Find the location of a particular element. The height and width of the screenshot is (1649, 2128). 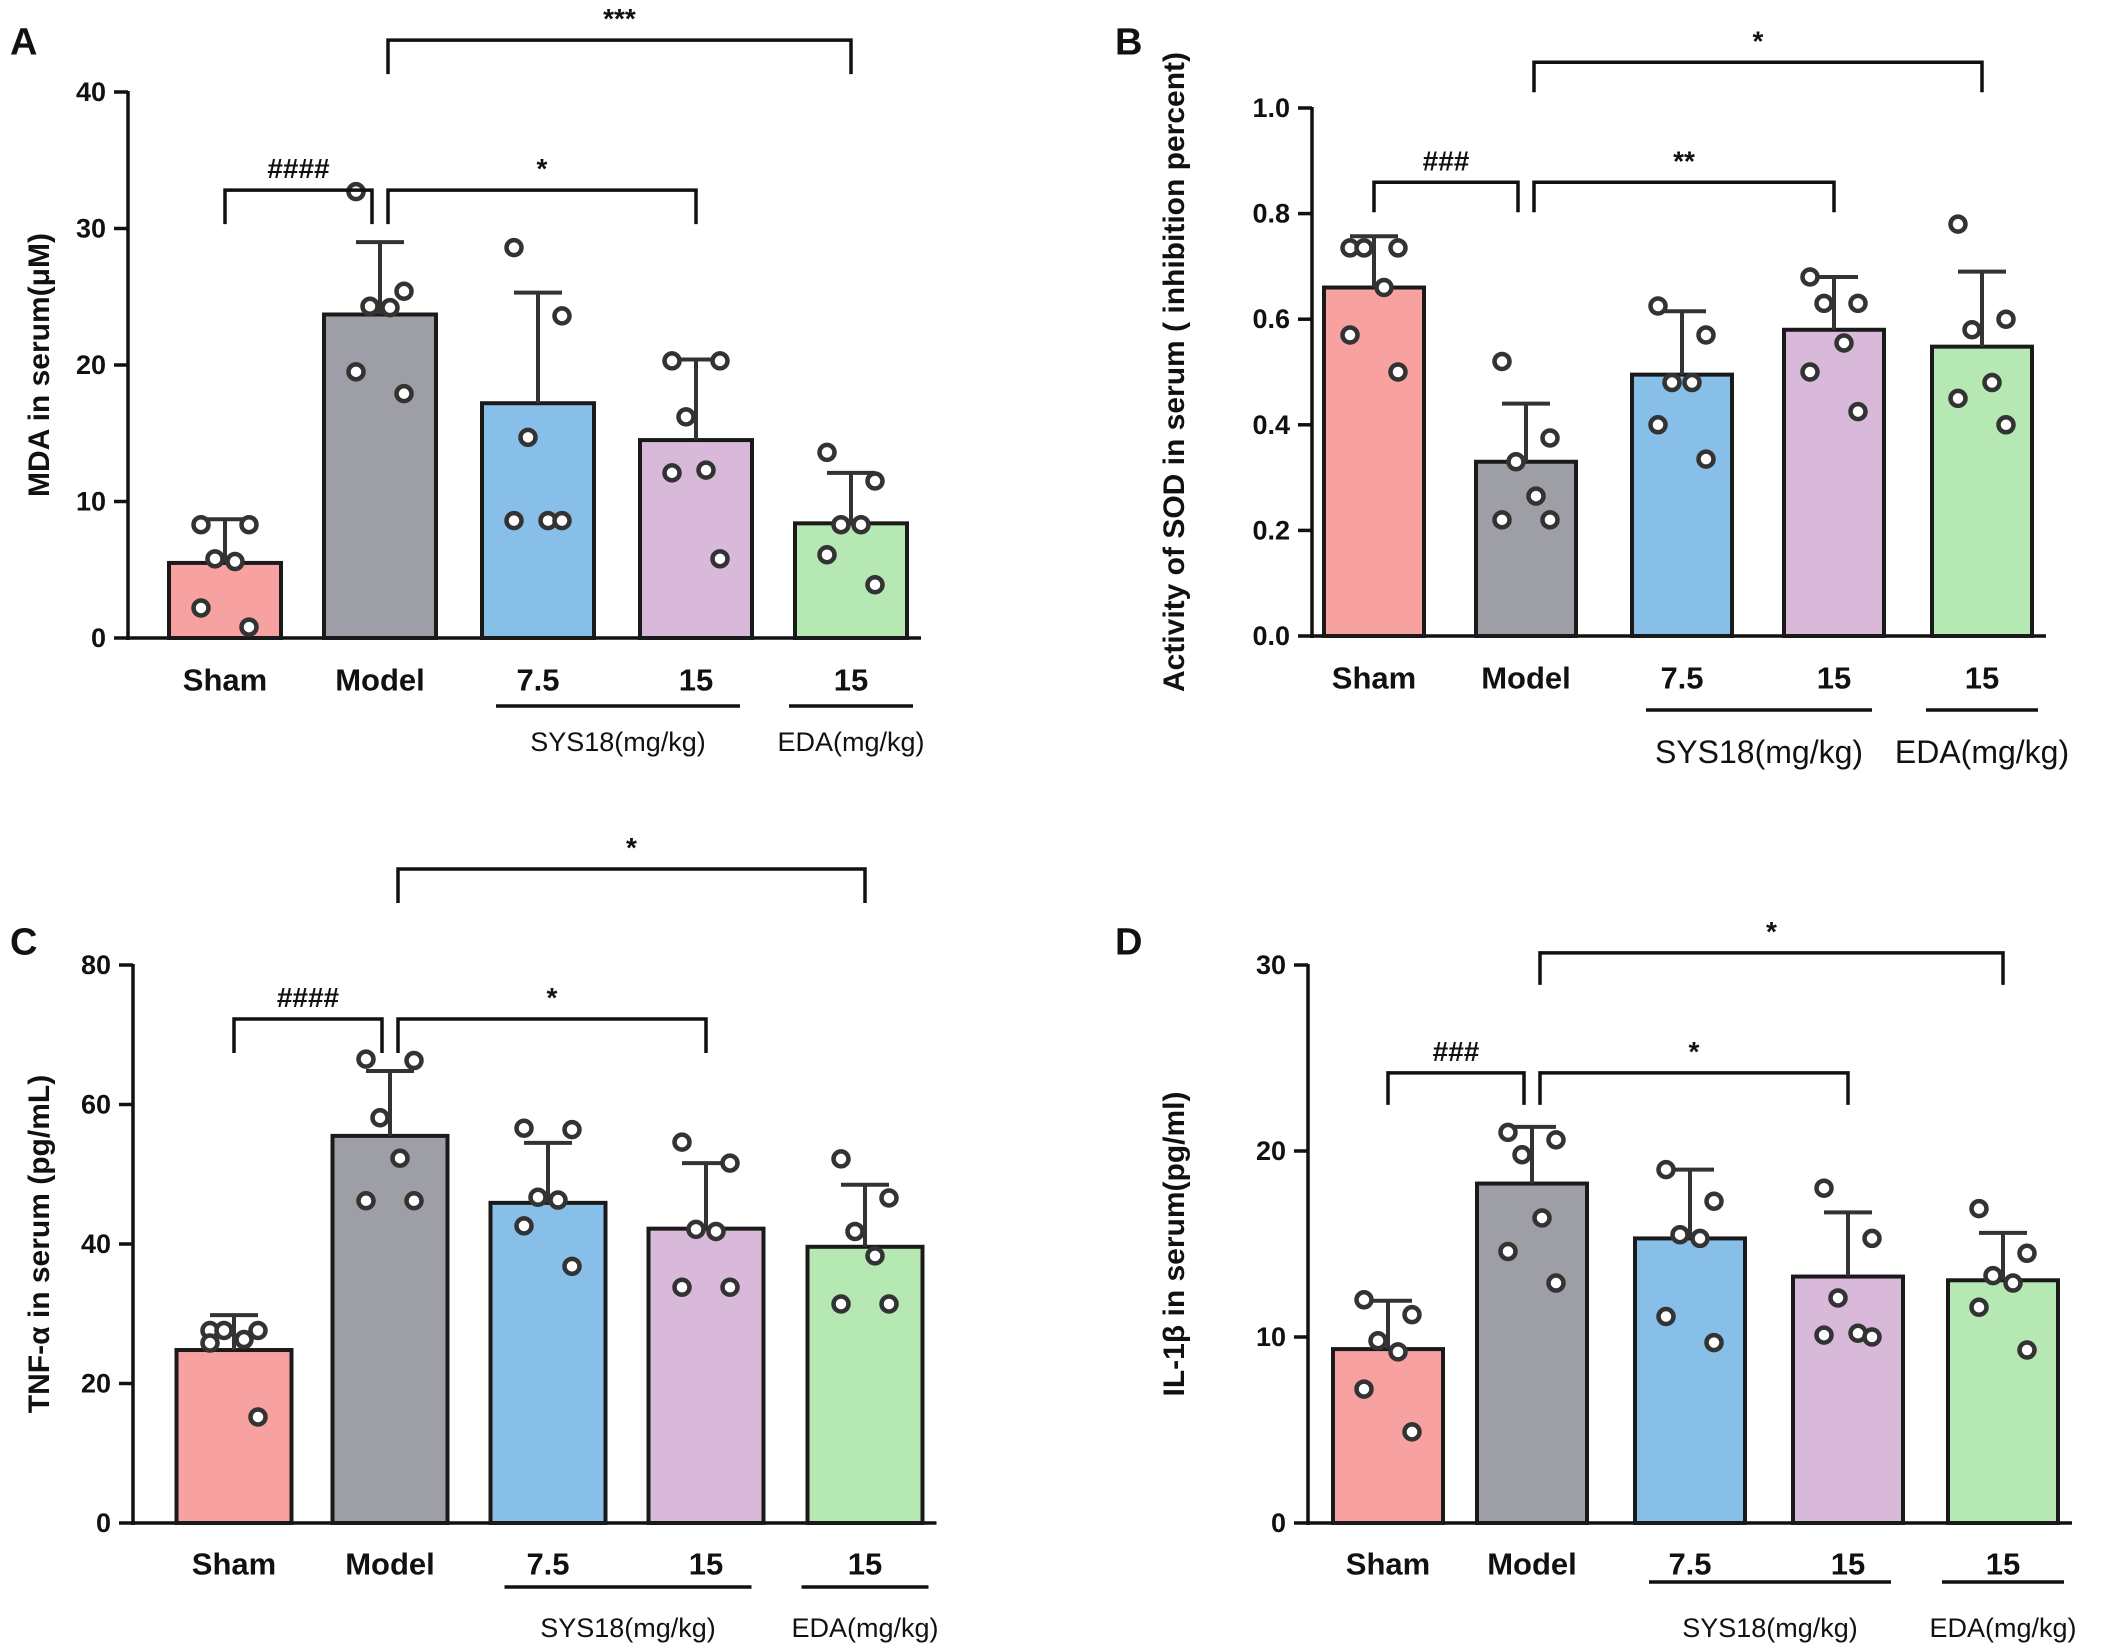

panel-c-group-label-1: EDA(mg/kg) is located at coordinates (864, 1628).